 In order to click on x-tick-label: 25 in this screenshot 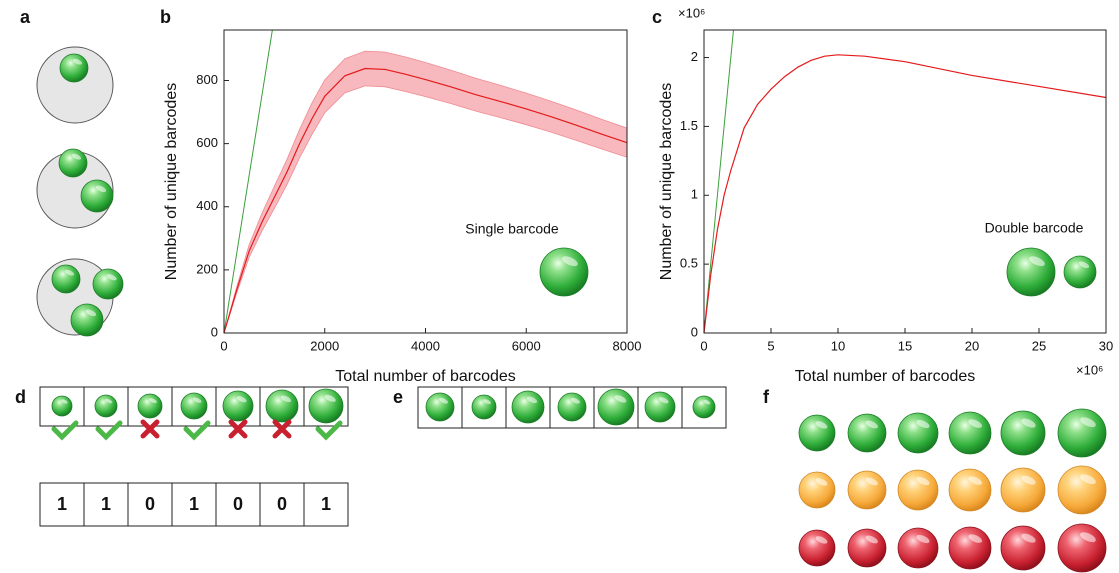, I will do `click(1039, 345)`.